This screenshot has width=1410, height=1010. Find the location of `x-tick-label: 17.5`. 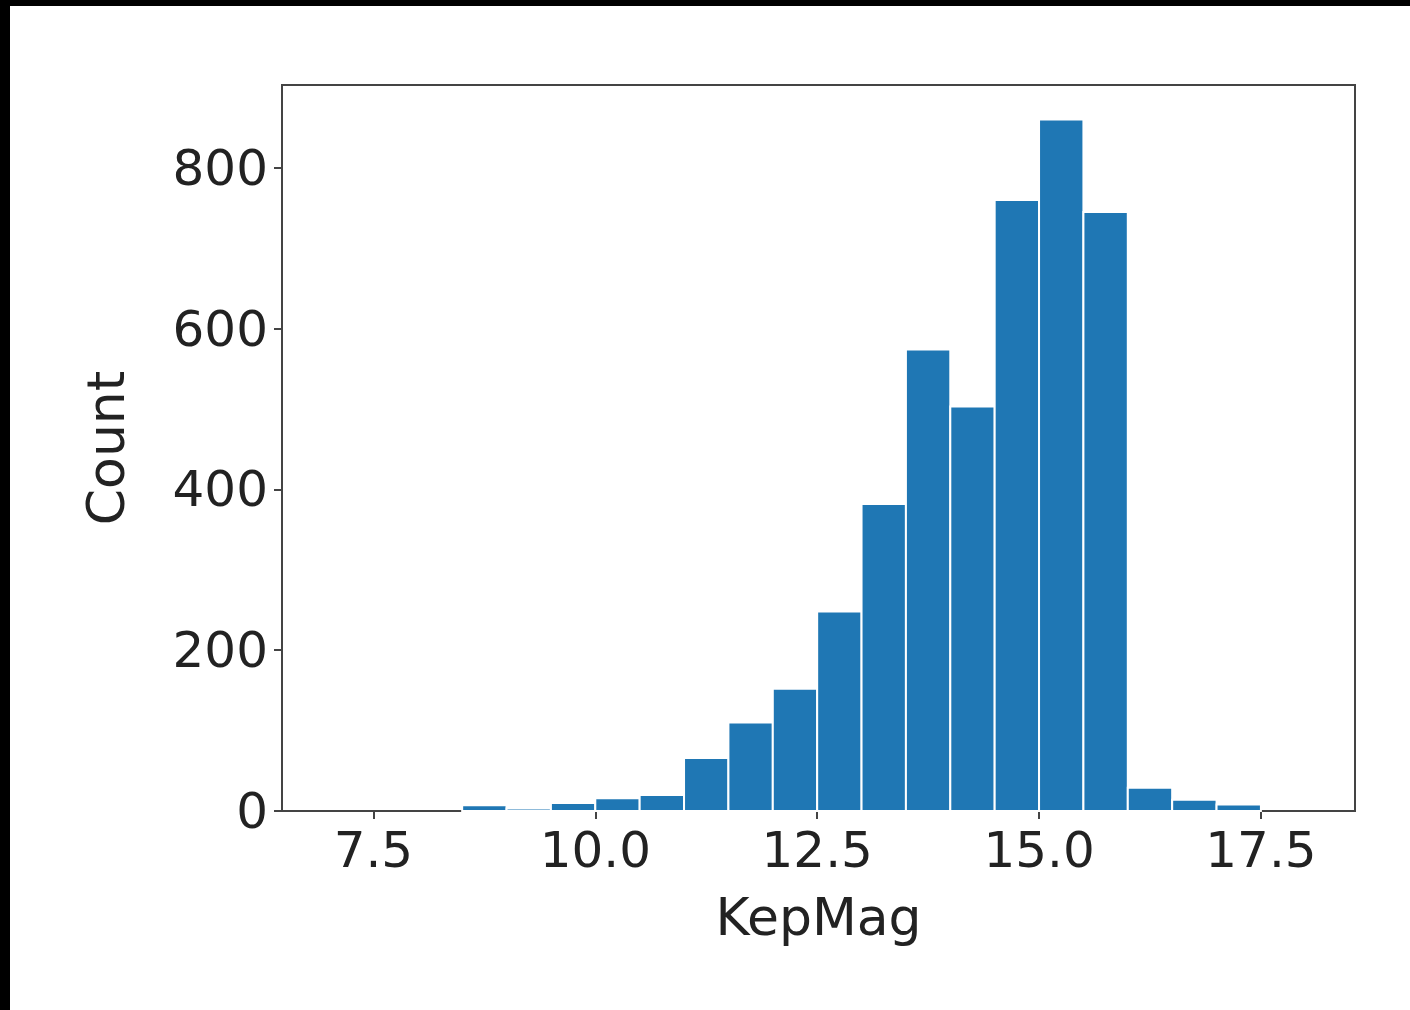

x-tick-label: 17.5 is located at coordinates (1261, 850).